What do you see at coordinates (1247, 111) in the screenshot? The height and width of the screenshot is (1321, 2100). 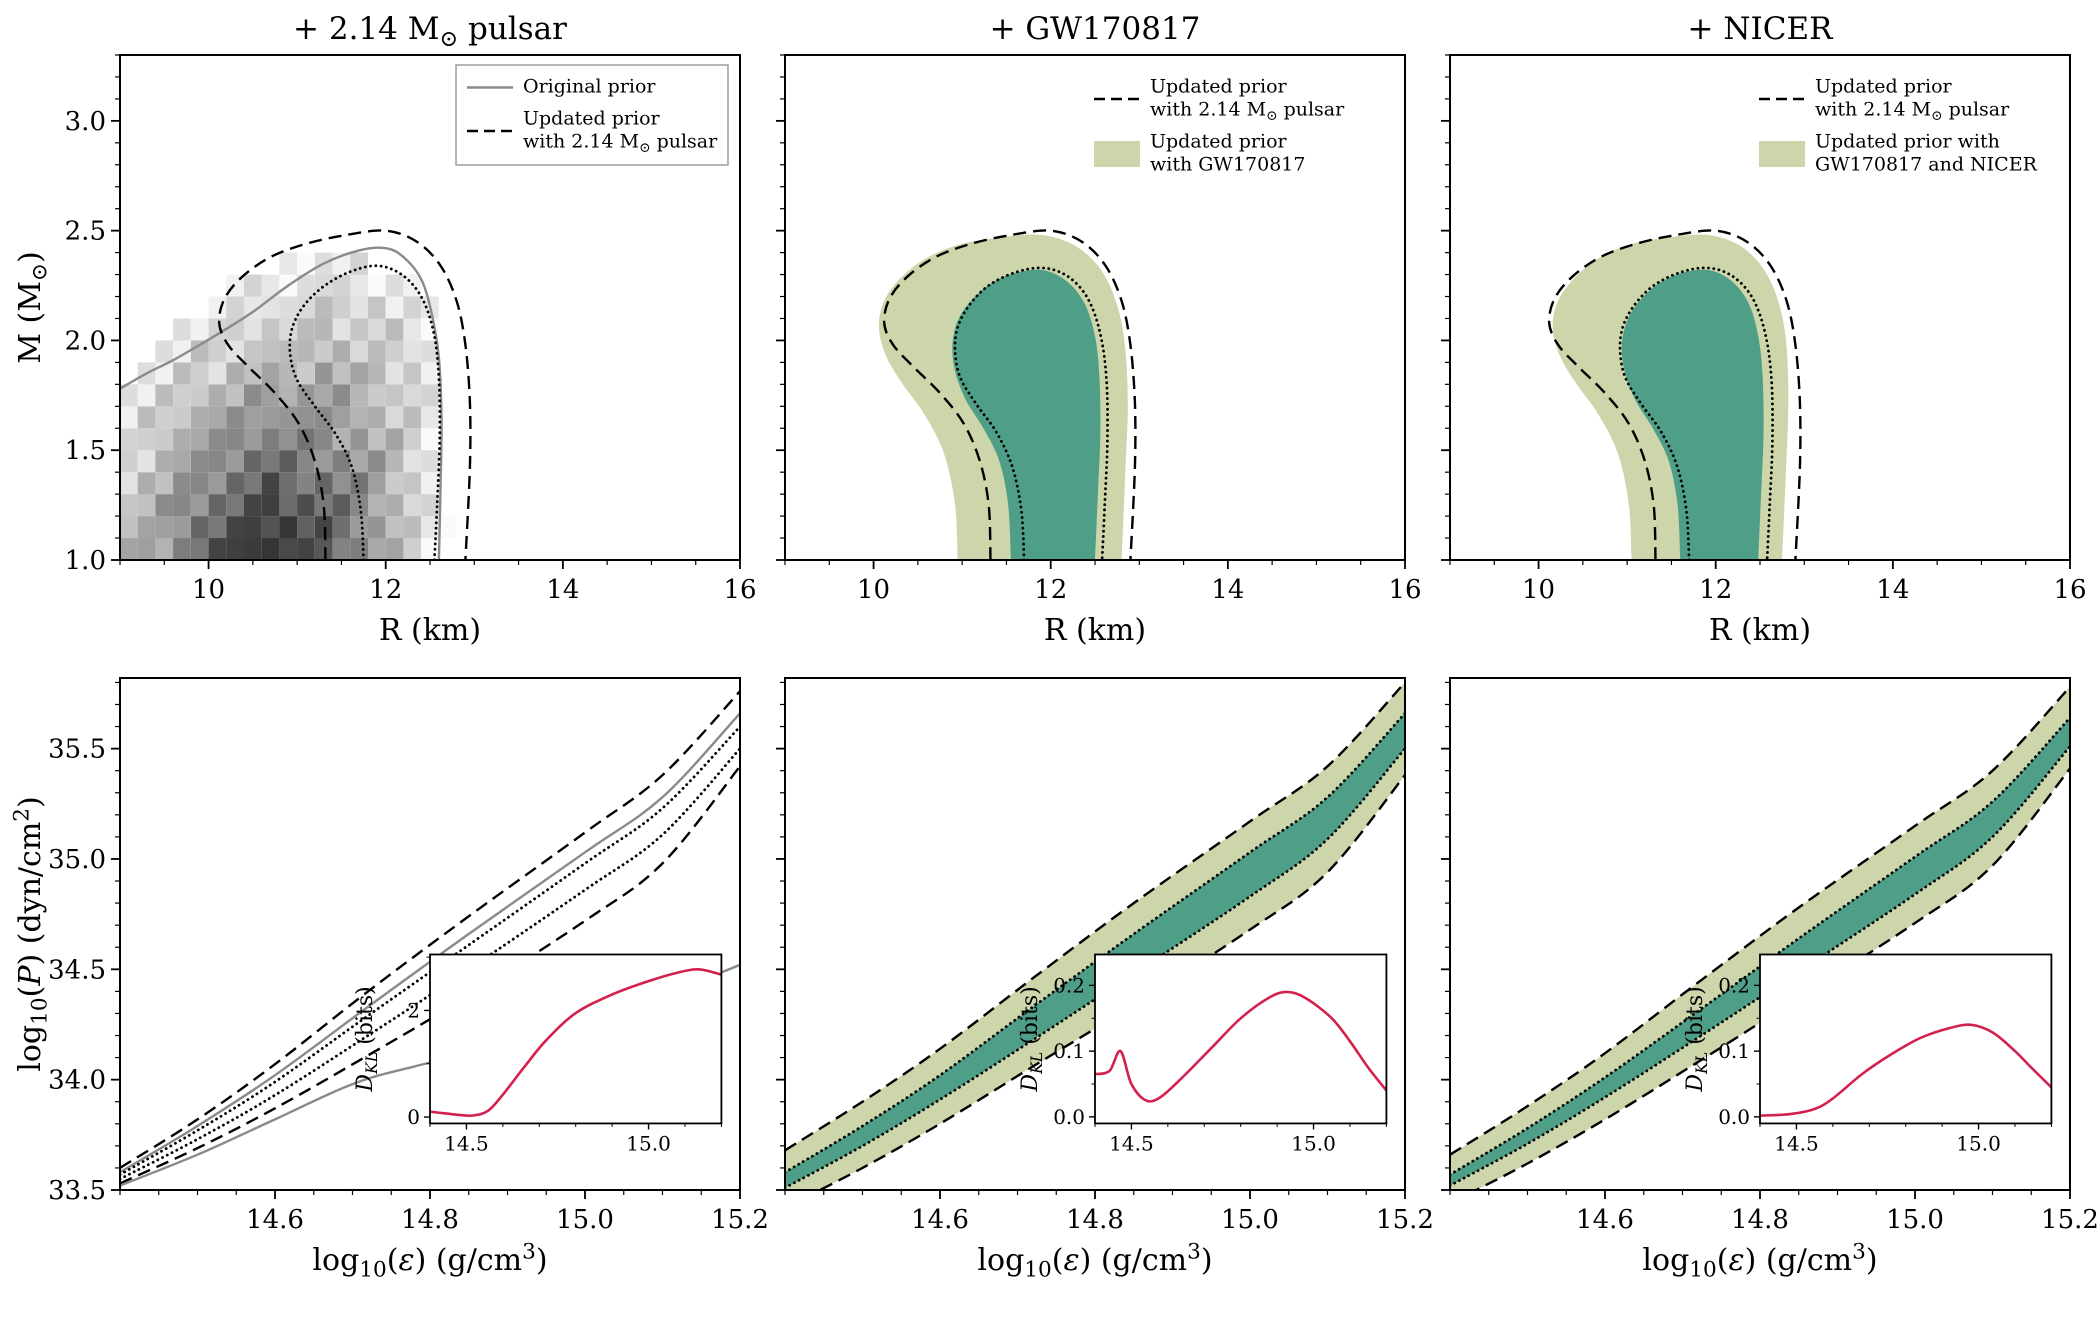 I see `legend-label: with 2.14 M⊙ pulsar` at bounding box center [1247, 111].